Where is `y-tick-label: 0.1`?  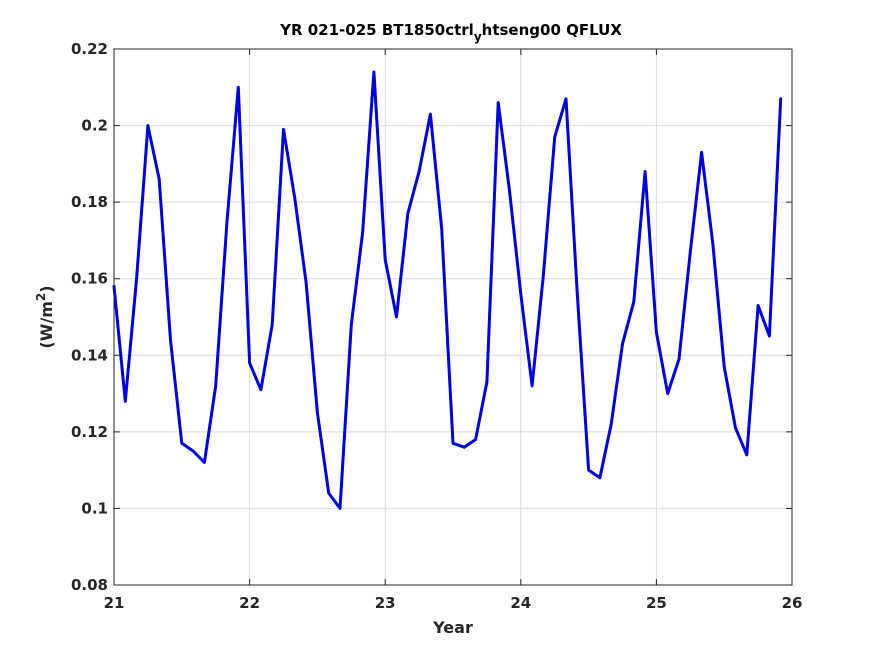
y-tick-label: 0.1 is located at coordinates (94, 508).